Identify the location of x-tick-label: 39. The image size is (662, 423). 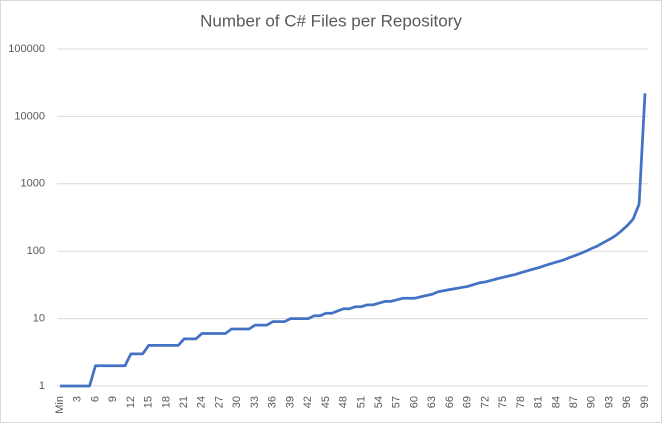
(290, 402).